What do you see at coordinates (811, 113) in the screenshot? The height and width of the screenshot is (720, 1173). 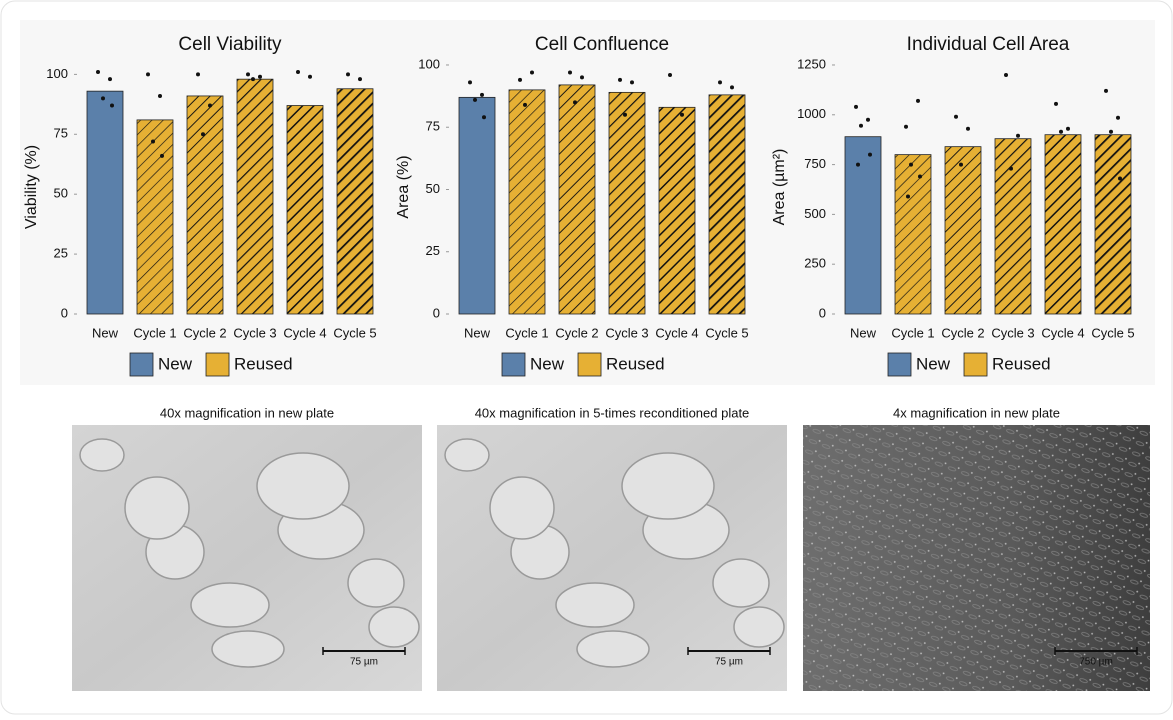 I see `y-tick-label: 1000` at bounding box center [811, 113].